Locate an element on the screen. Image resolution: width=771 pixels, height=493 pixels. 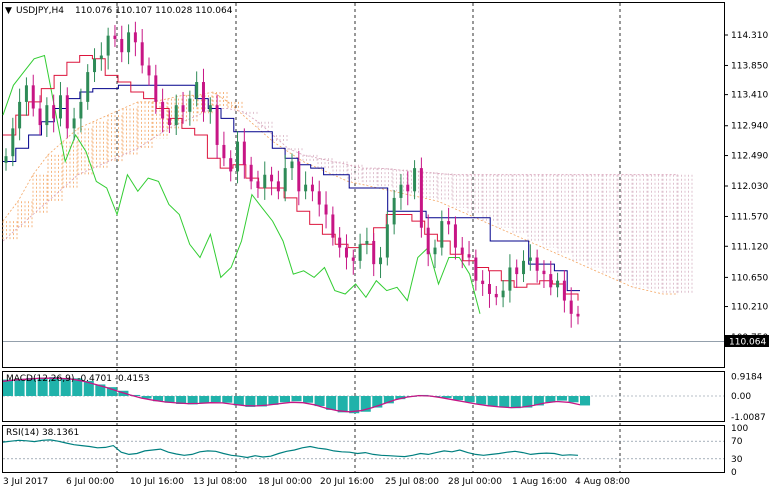
rsi-header: RSI(14) 38.1361 is located at coordinates (42, 433).